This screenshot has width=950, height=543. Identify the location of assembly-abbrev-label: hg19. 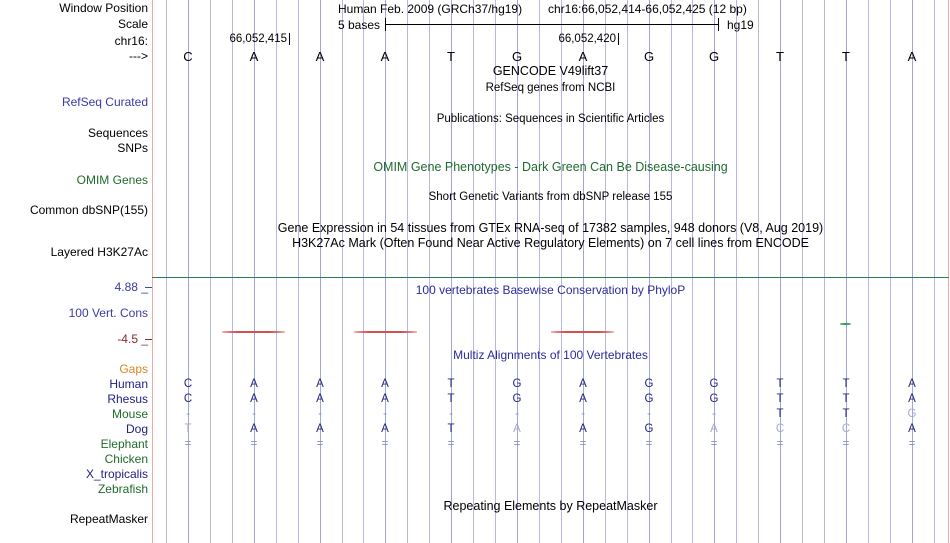
(740, 25).